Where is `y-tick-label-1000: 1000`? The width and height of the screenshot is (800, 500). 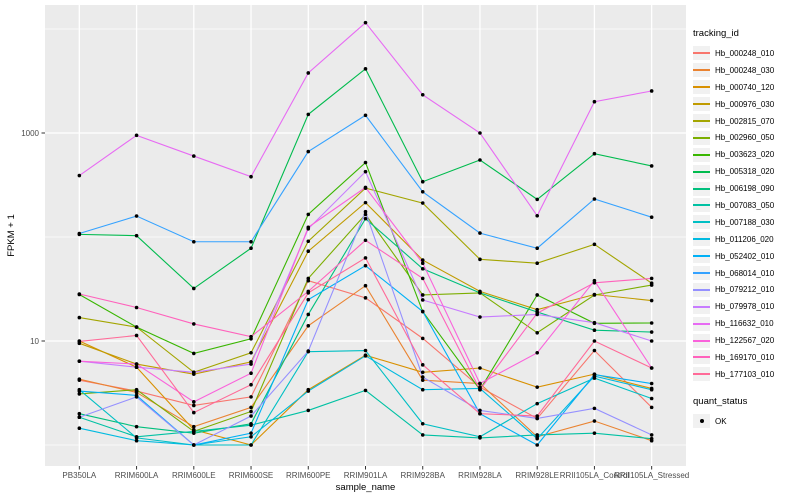 y-tick-label-1000: 1000 is located at coordinates (30, 133).